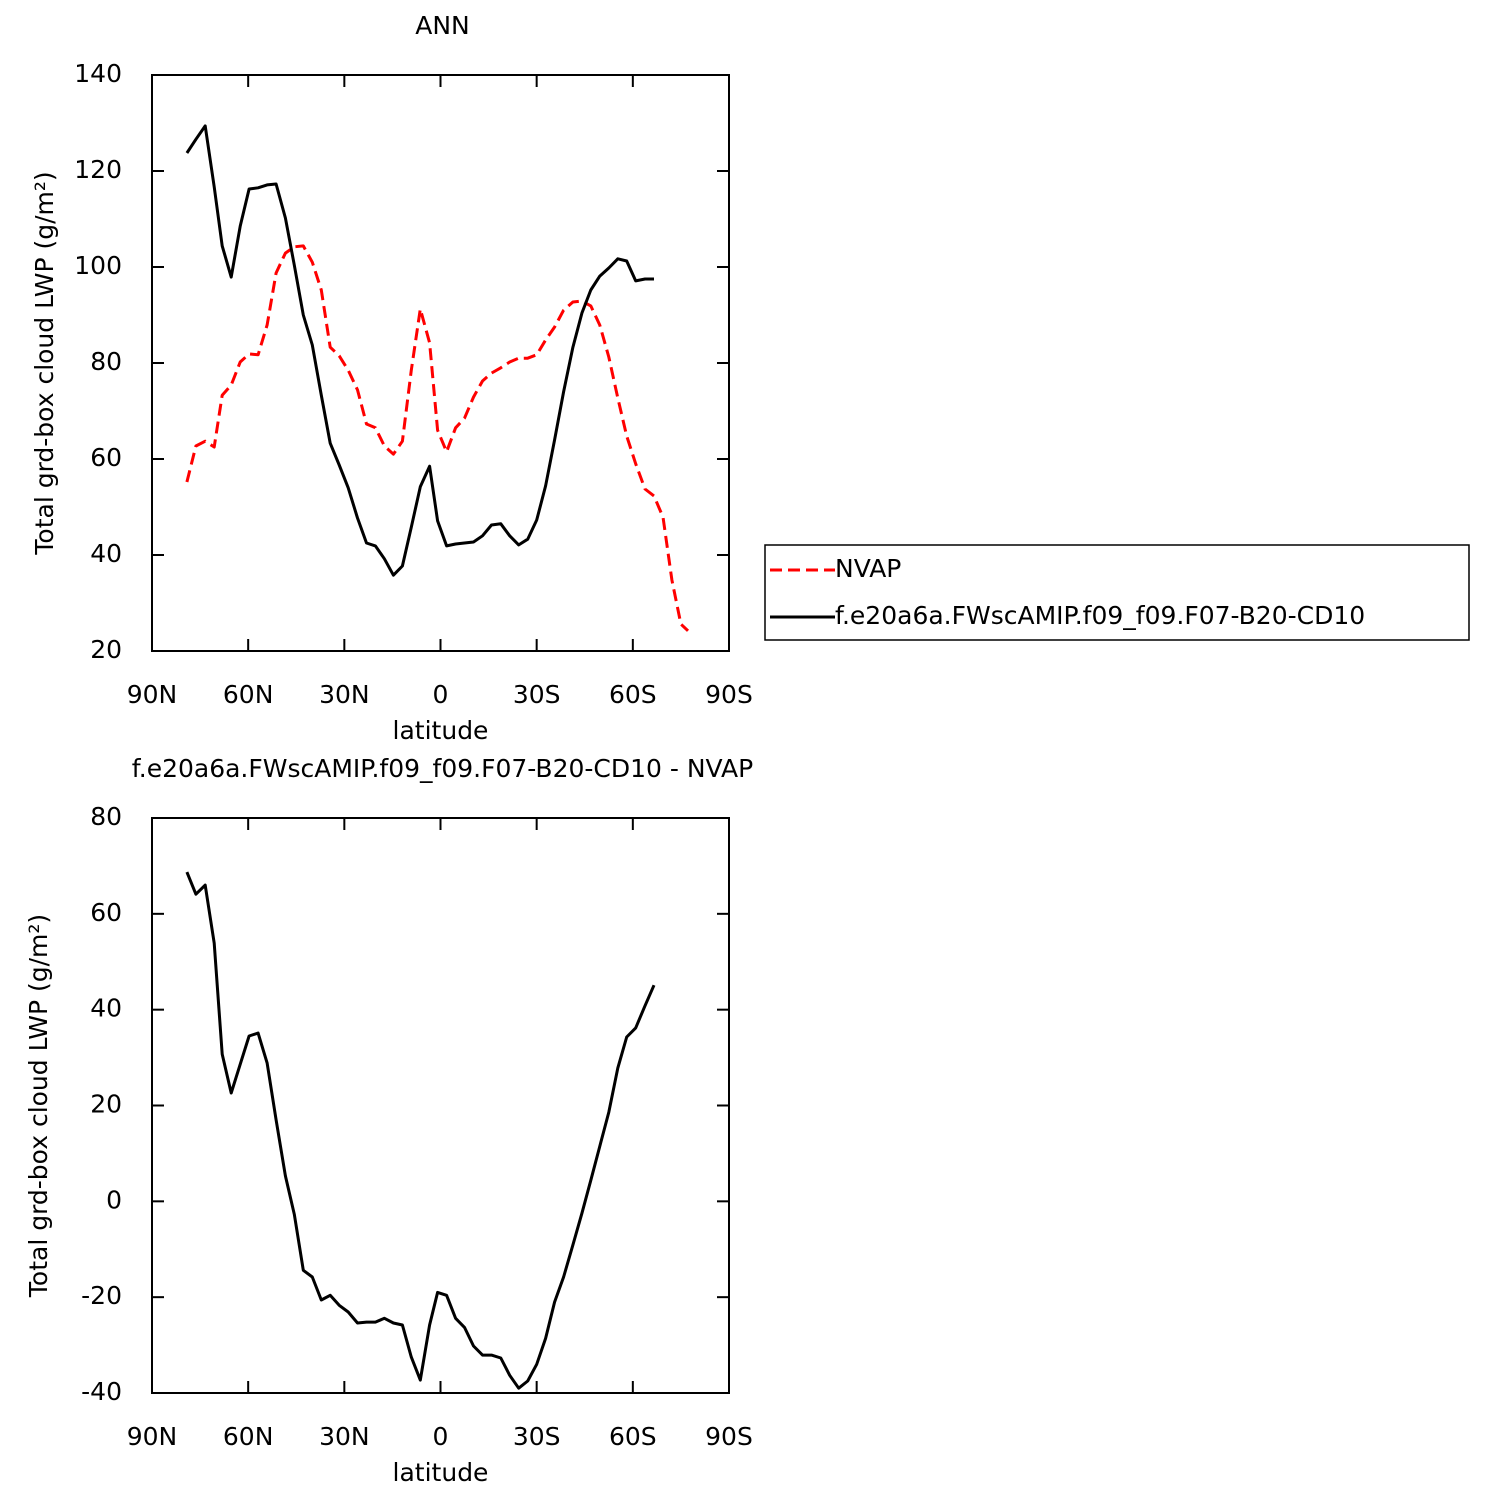 The height and width of the screenshot is (1497, 1499). Describe the element at coordinates (442, 25) in the screenshot. I see `chart-title: ANN` at that location.